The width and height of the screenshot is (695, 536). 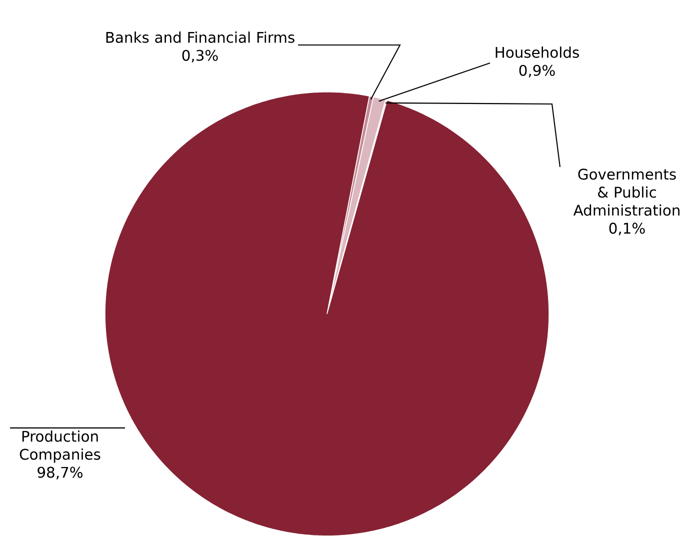 I want to click on slice-label: Banks and Financial Firms, so click(x=200, y=37).